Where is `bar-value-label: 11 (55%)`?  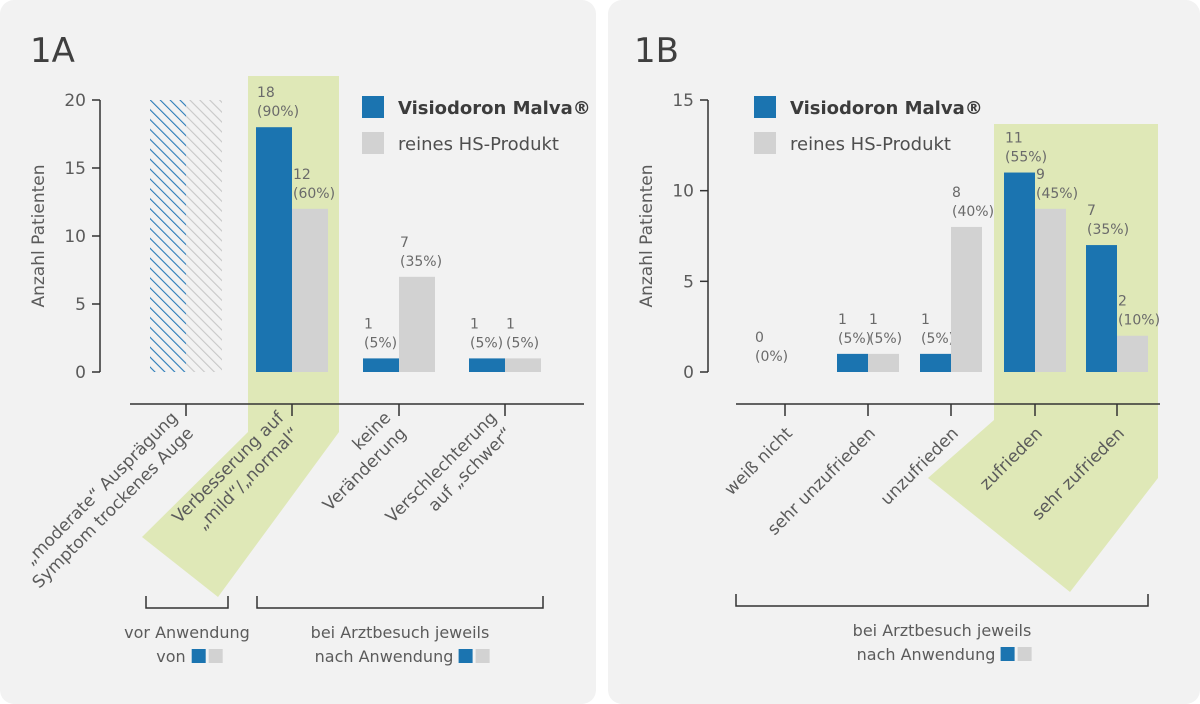
bar-value-label: 11 (55%) is located at coordinates (1026, 148).